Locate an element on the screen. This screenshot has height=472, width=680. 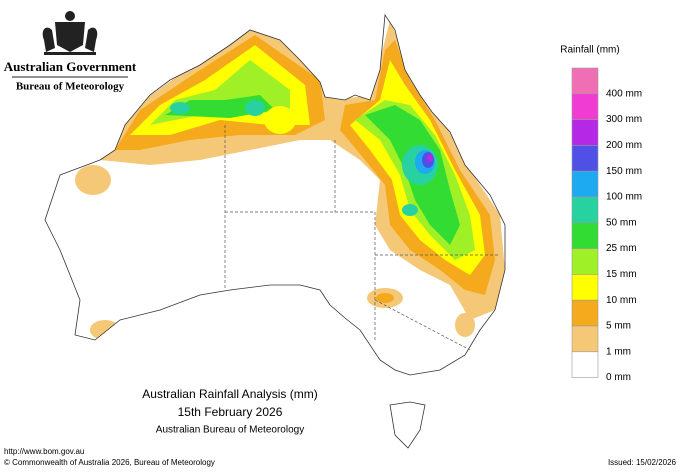
government-name: Australian Government is located at coordinates (70, 66).